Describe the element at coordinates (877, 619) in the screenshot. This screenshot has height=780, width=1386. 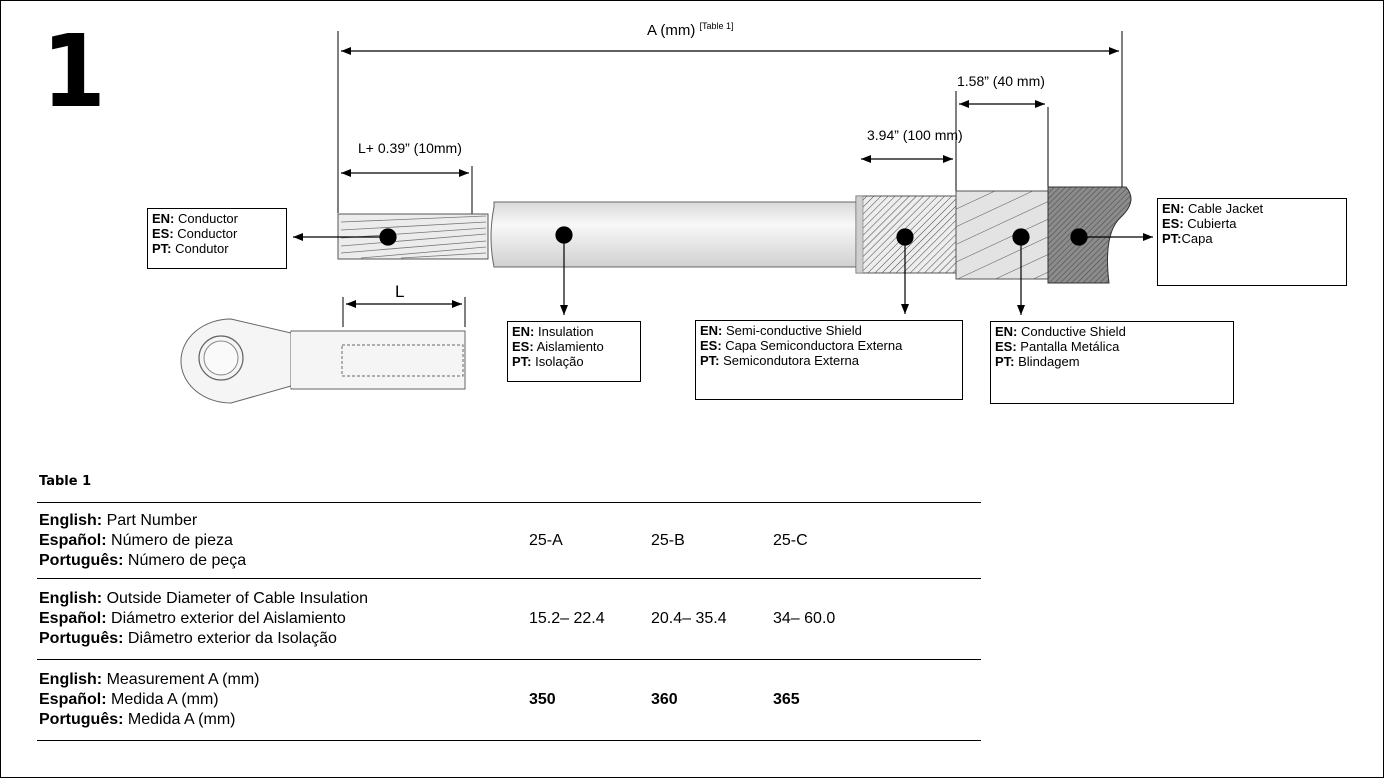
I see `table-cell: 34– 60.0` at that location.